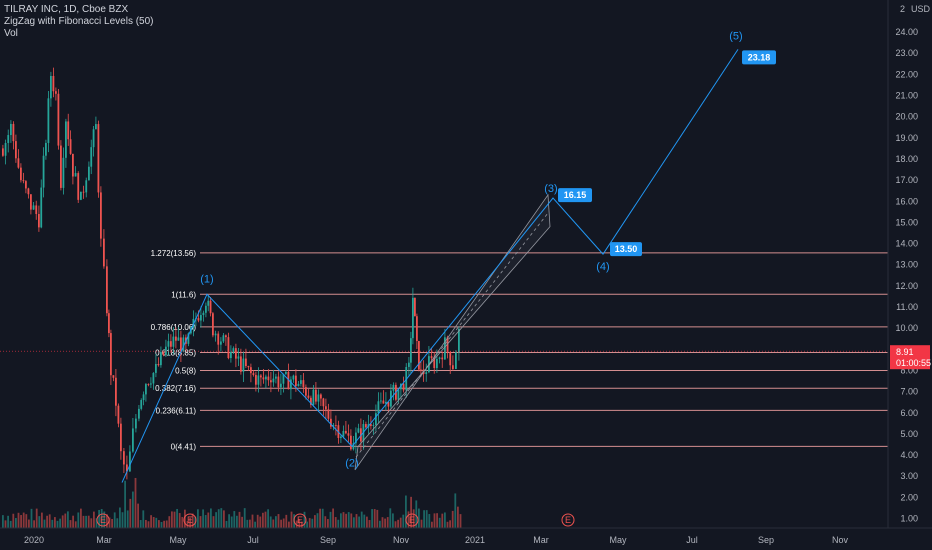  Describe the element at coordinates (79, 21) in the screenshot. I see `indicator-label: ZigZag with Fibonacci Levels (50)` at that location.